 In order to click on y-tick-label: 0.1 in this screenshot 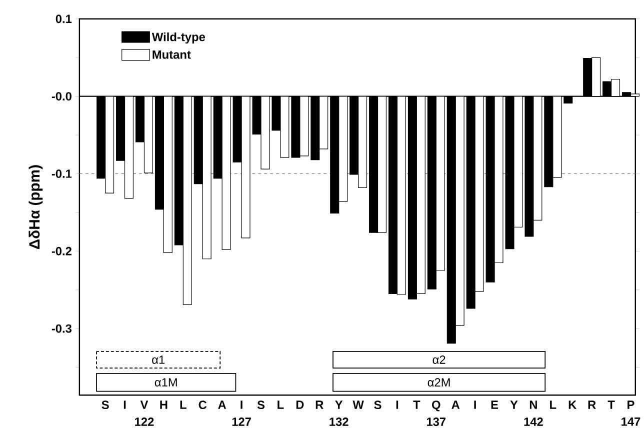, I will do `click(64, 19)`.